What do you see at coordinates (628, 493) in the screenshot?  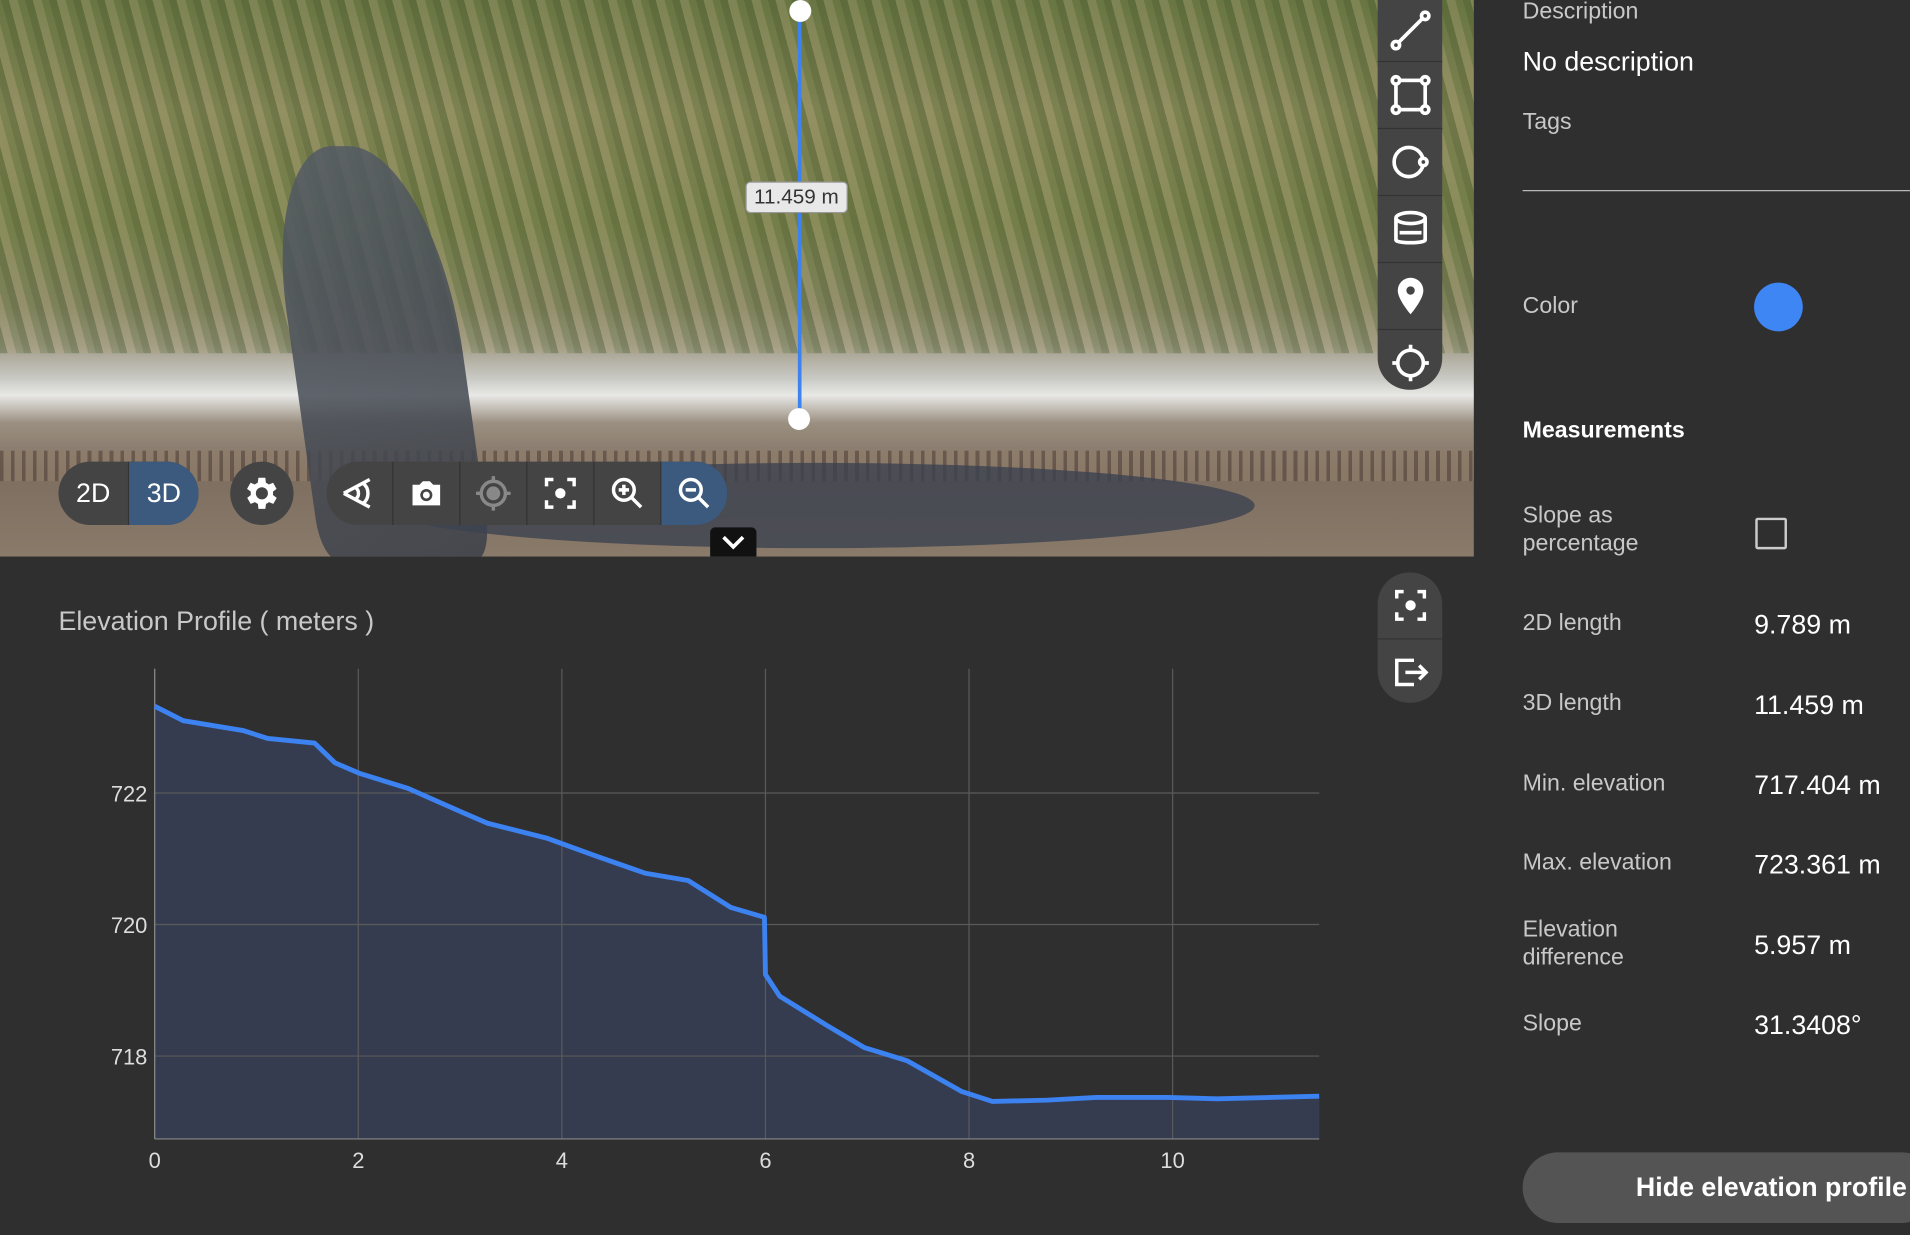 I see `zoom-in-icon` at bounding box center [628, 493].